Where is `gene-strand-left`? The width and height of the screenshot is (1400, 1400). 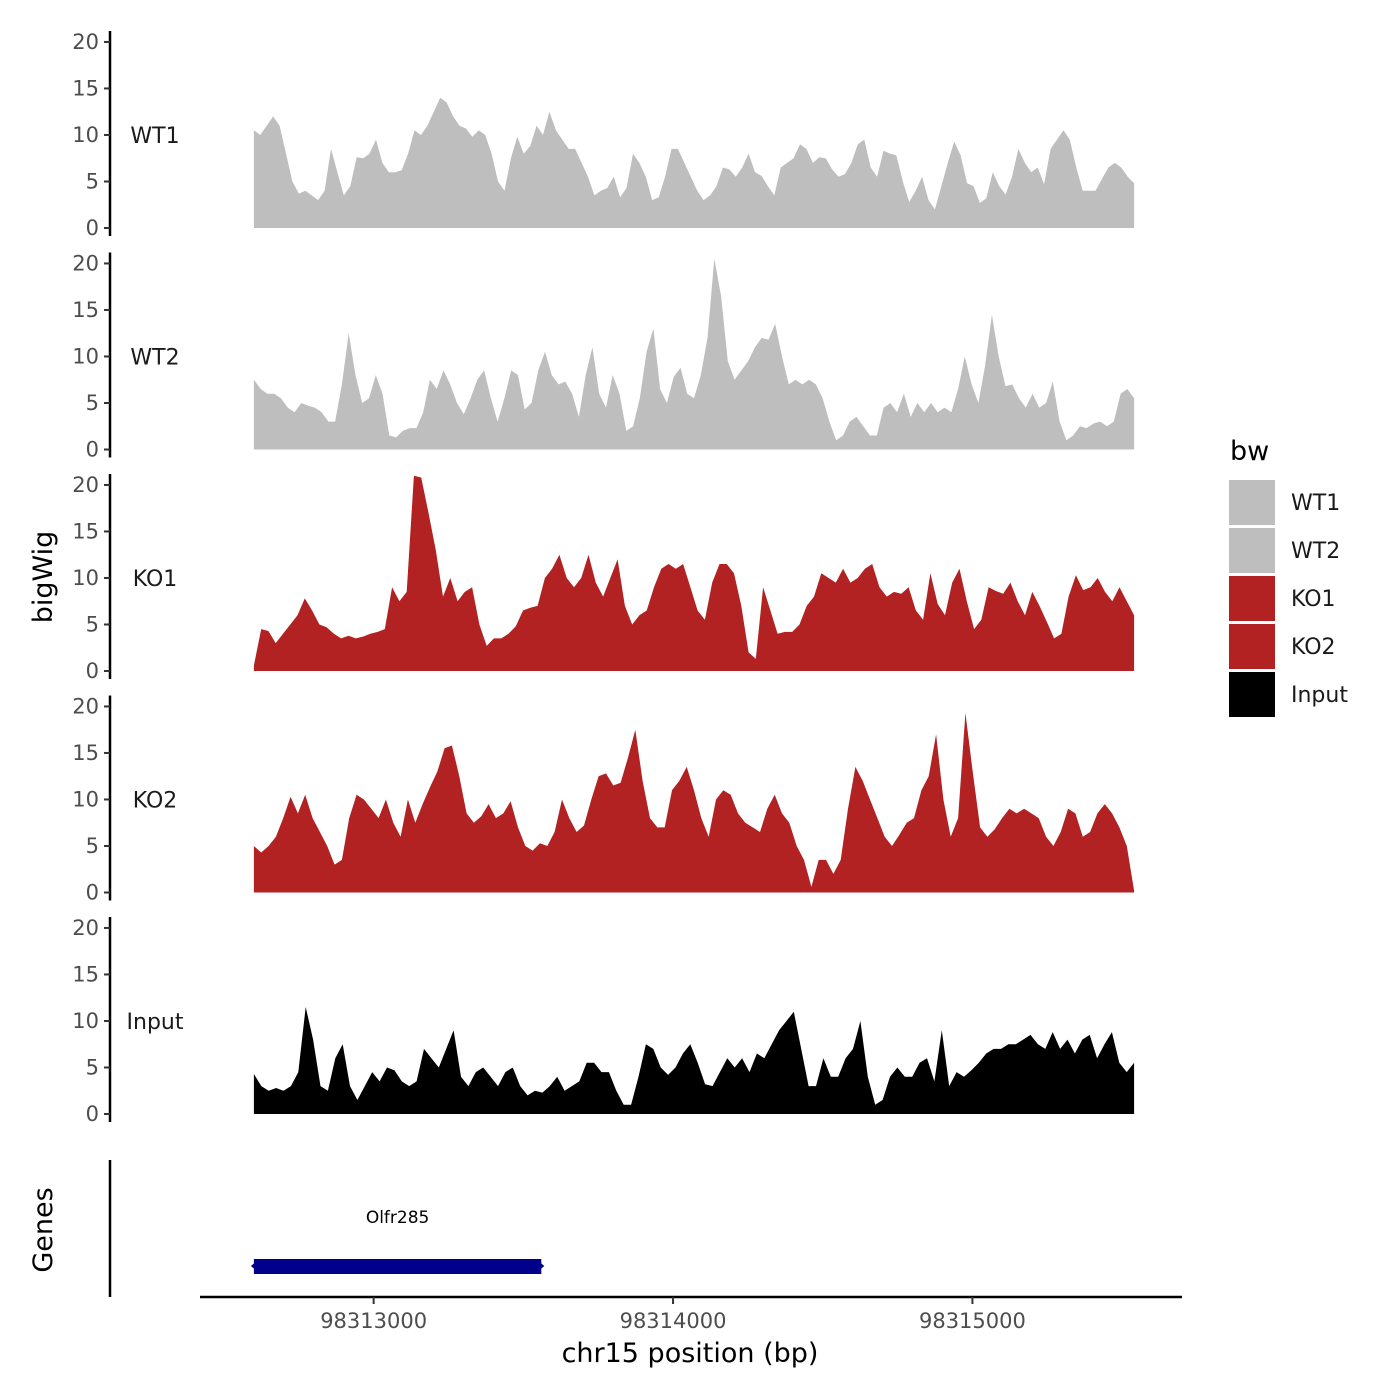
gene-strand-left is located at coordinates (253, 1266).